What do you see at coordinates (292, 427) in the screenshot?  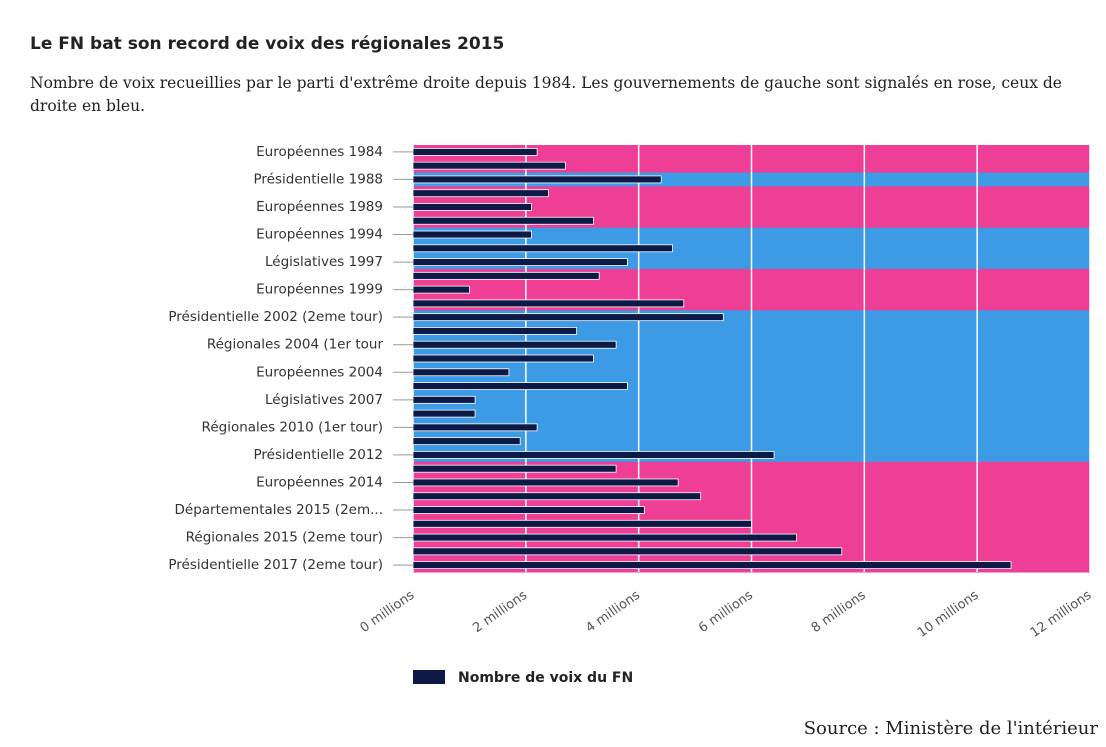 I see `y-tick-label: Régionales 2010 (1er tour)` at bounding box center [292, 427].